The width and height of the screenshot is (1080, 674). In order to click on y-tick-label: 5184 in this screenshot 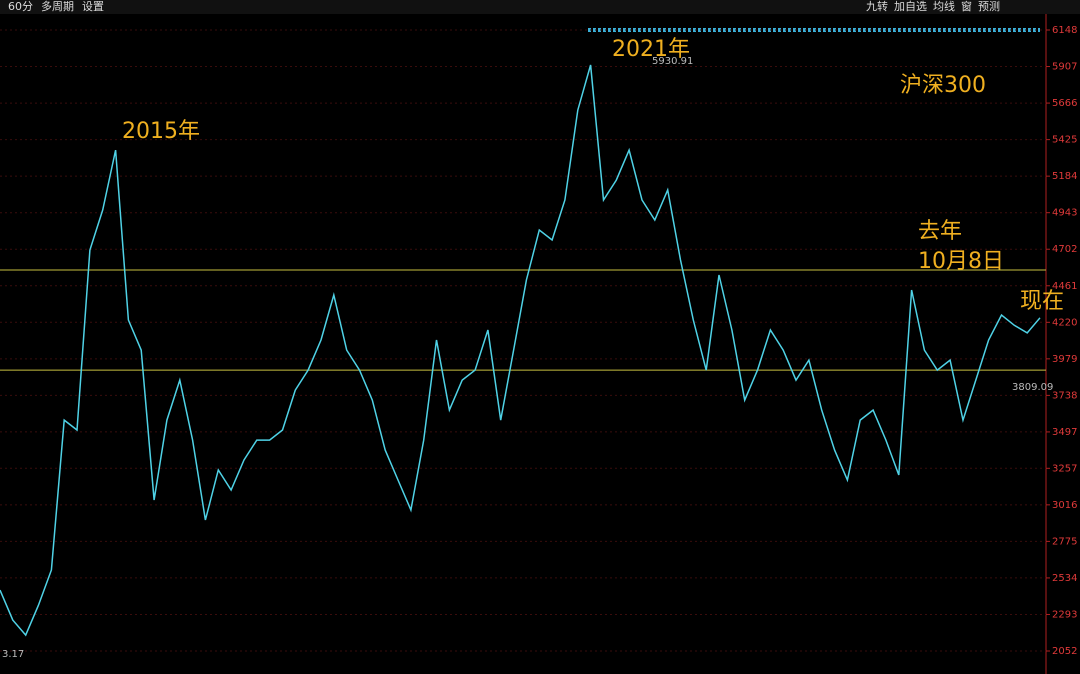, I will do `click(1064, 176)`.